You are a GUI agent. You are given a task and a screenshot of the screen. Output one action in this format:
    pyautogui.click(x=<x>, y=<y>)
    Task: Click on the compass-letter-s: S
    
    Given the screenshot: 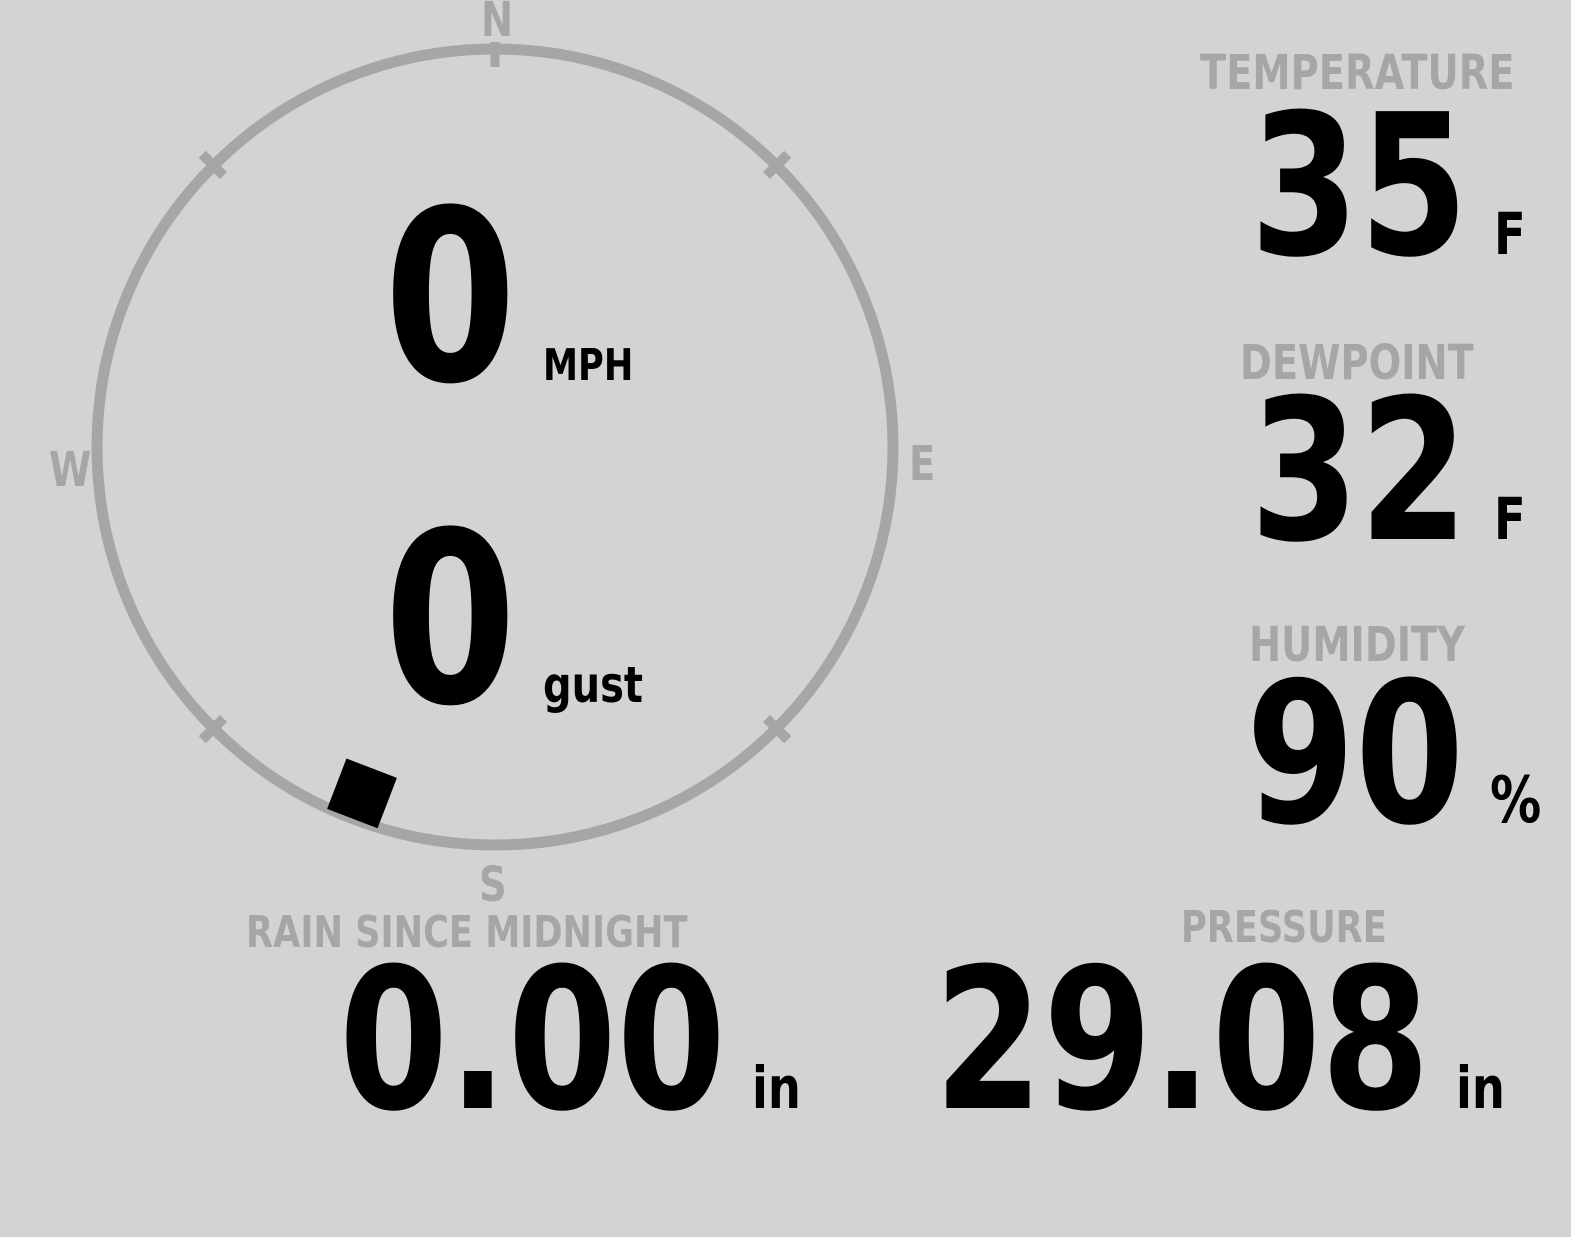 What is the action you would take?
    pyautogui.click(x=493, y=885)
    